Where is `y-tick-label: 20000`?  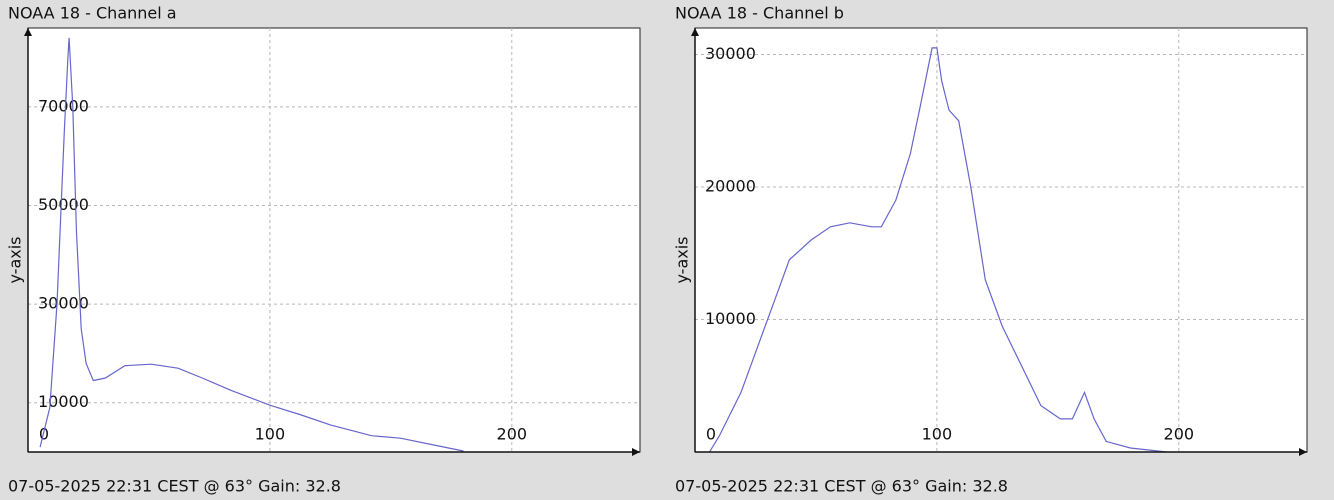 y-tick-label: 20000 is located at coordinates (730, 186).